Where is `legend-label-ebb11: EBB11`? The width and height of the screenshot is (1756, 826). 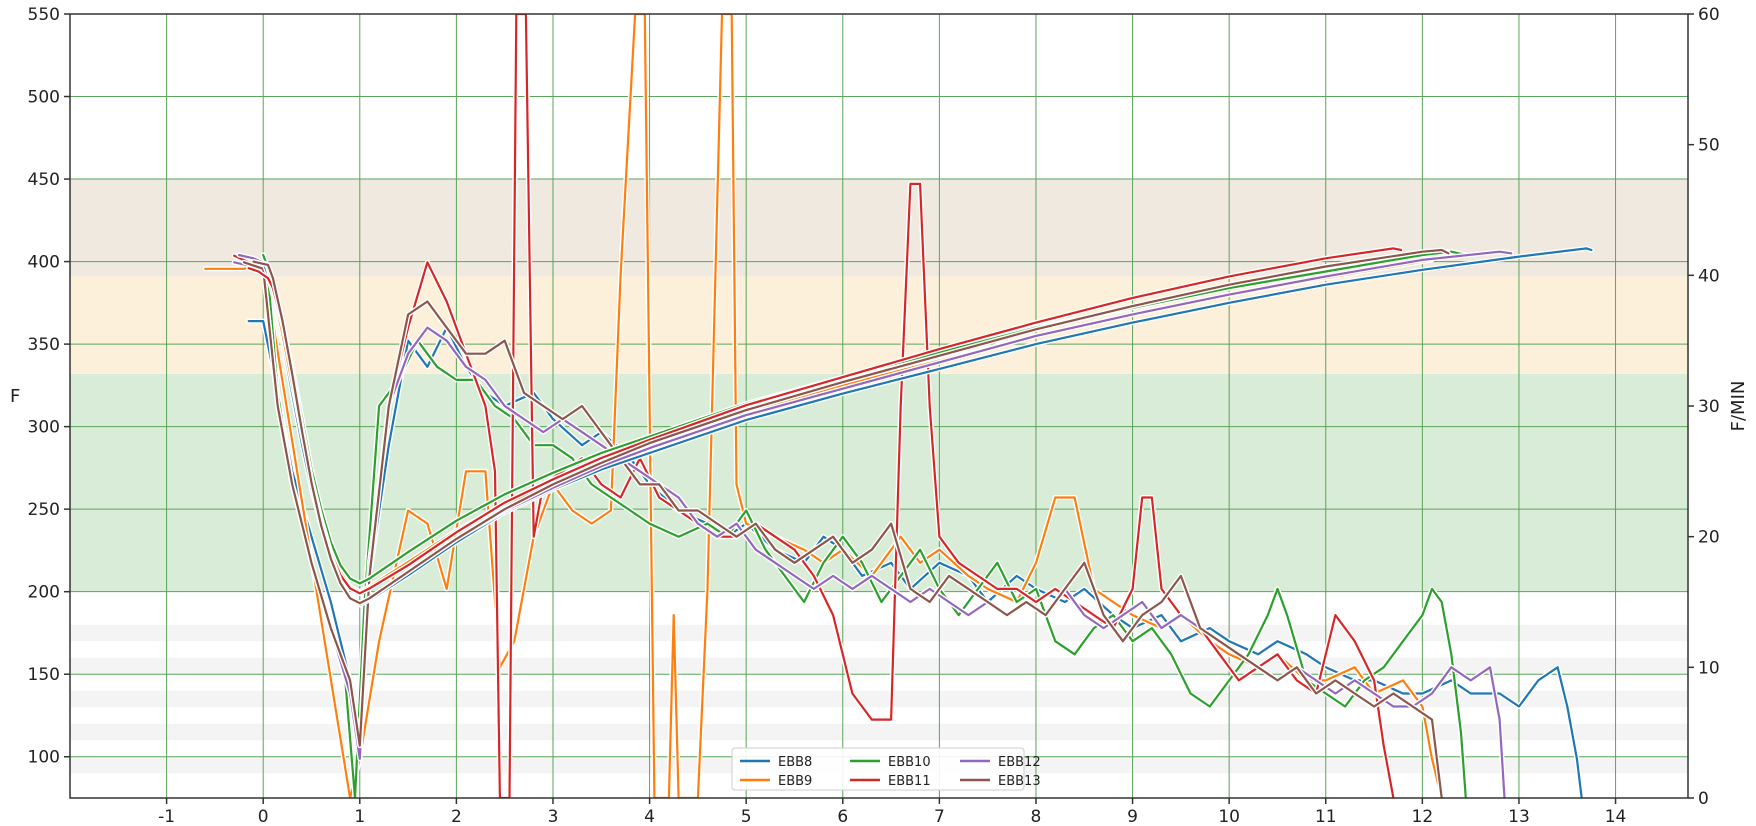 legend-label-ebb11: EBB11 is located at coordinates (909, 781).